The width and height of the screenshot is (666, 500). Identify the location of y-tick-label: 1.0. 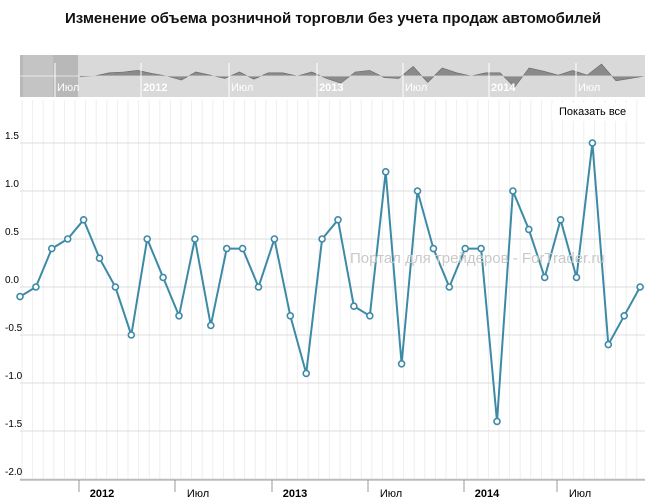
(12, 184).